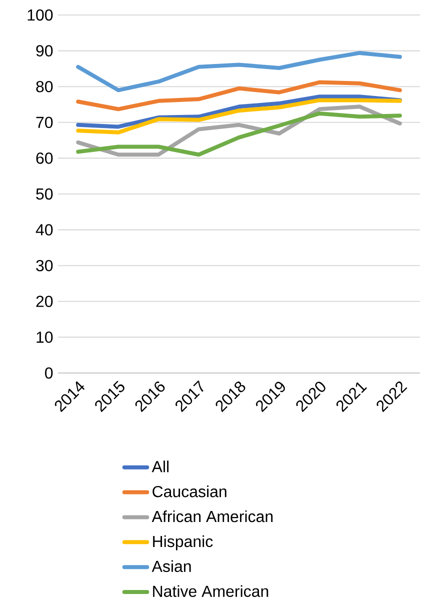 The width and height of the screenshot is (429, 611). I want to click on y-tick-label: 50, so click(44, 194).